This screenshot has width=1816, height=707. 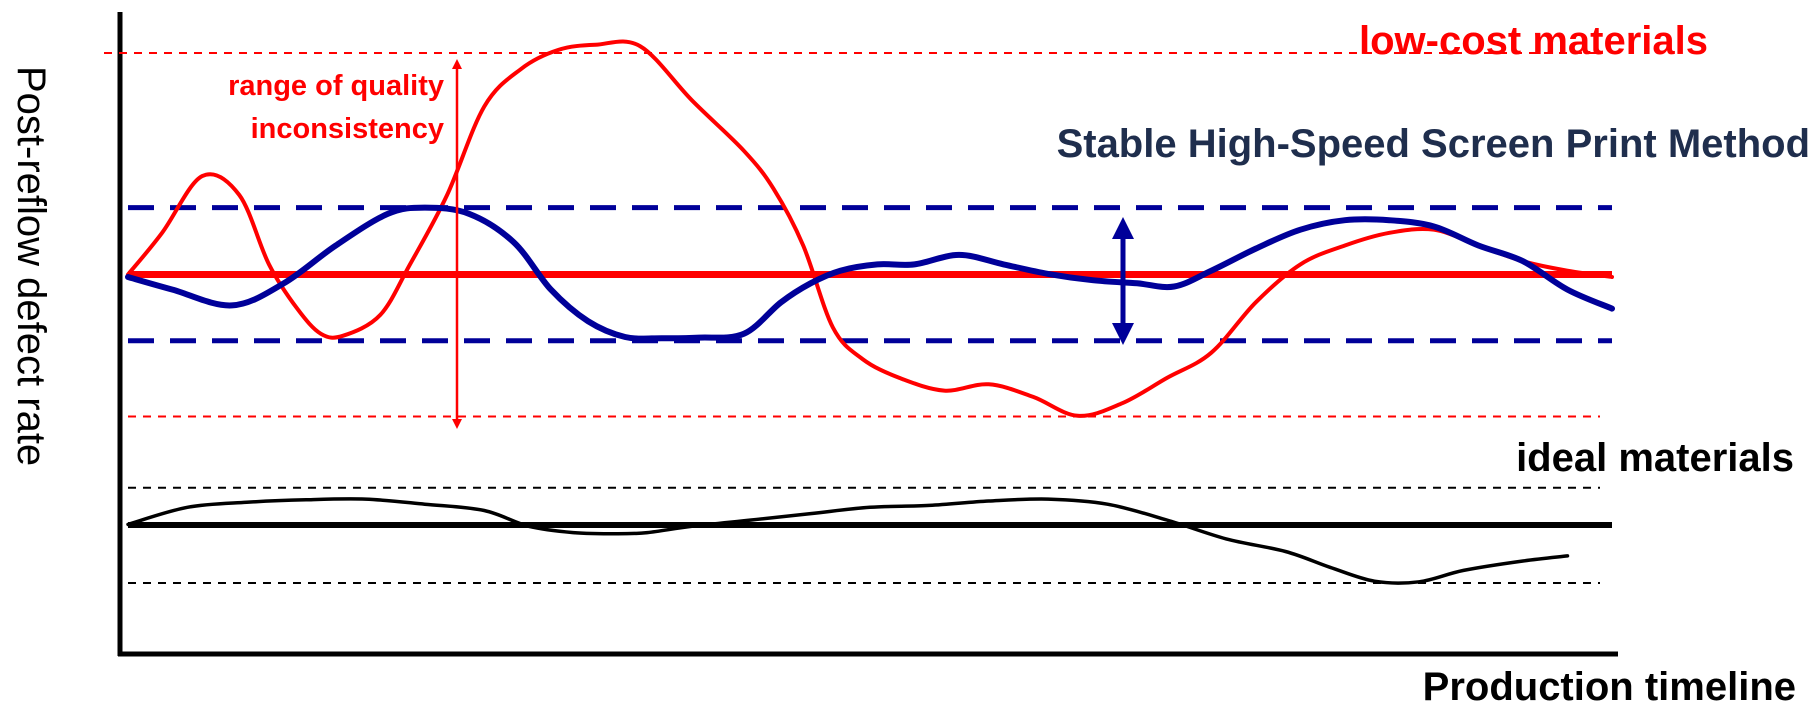 I want to click on x-axis-label: Production timeline, so click(x=1609, y=686).